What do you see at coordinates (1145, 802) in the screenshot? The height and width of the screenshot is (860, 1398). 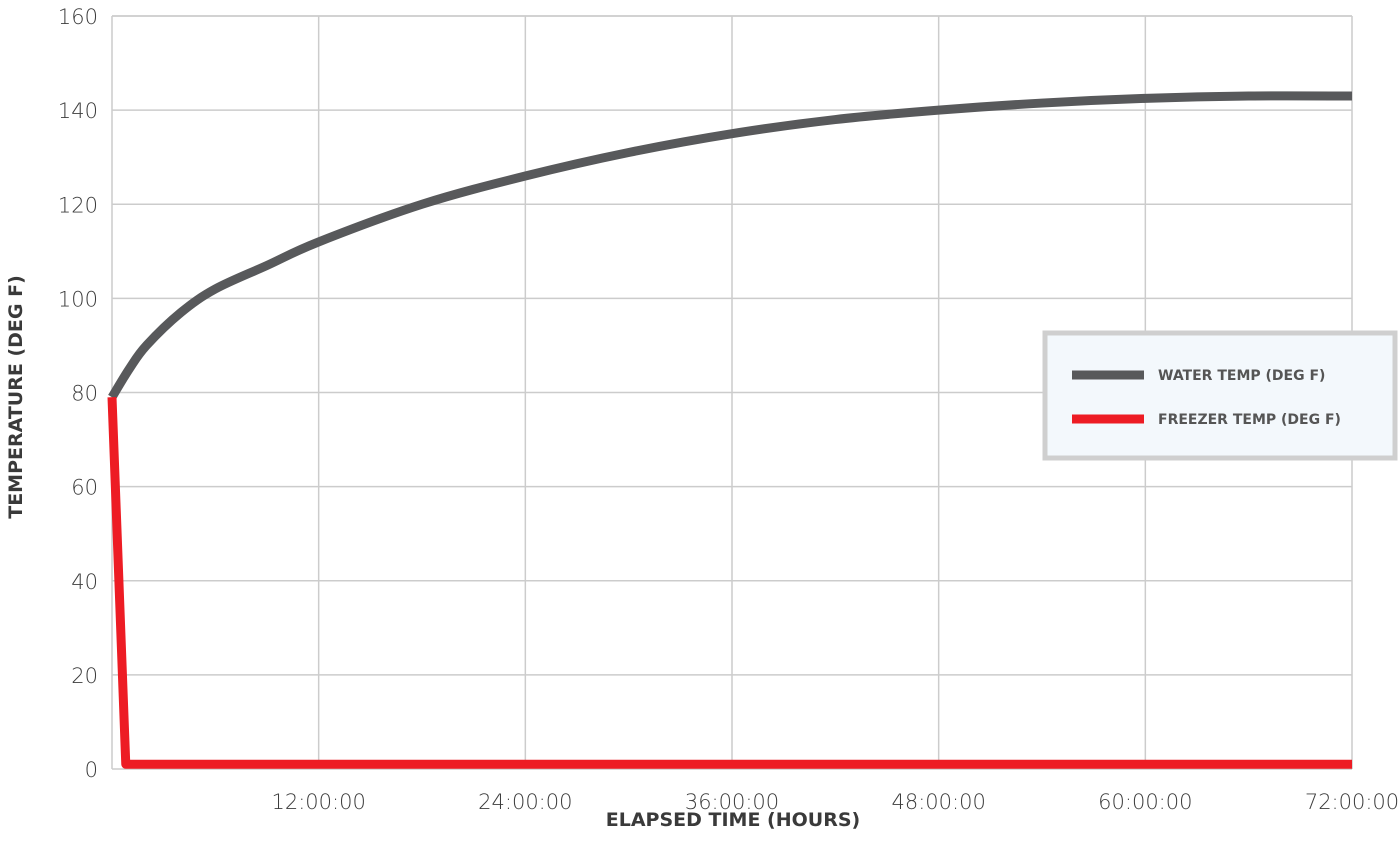 I see `x-tick-label: 60:00:00` at bounding box center [1145, 802].